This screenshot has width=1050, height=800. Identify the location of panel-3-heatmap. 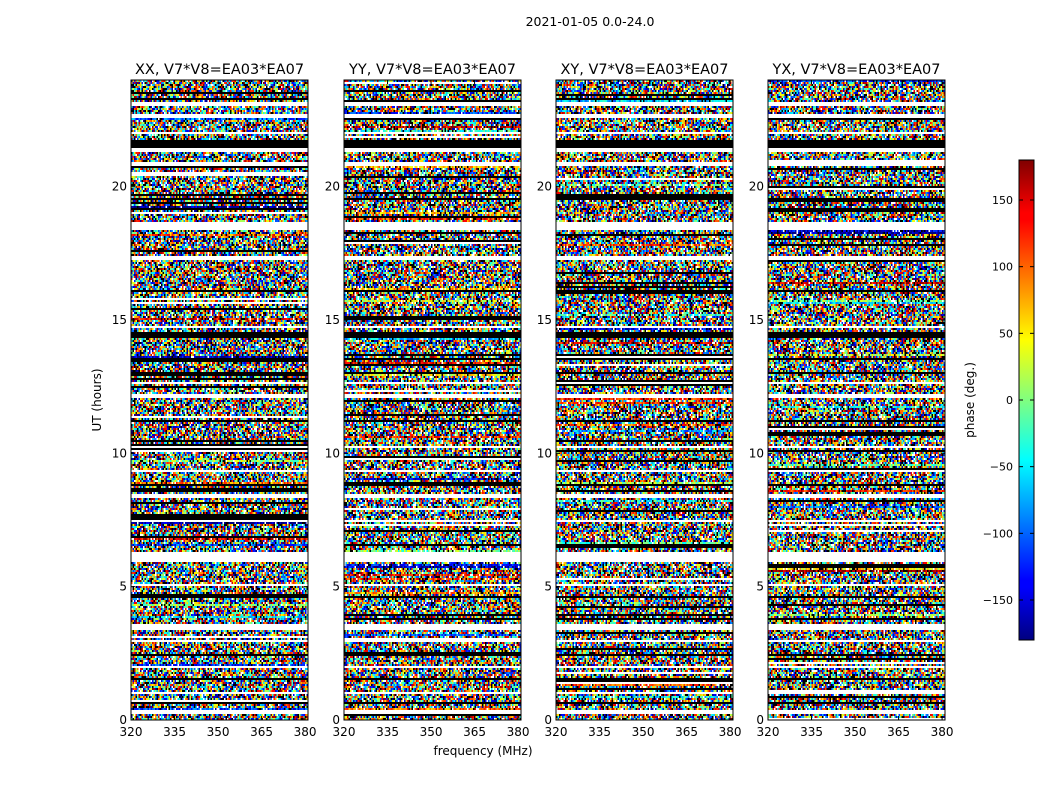
(644, 400).